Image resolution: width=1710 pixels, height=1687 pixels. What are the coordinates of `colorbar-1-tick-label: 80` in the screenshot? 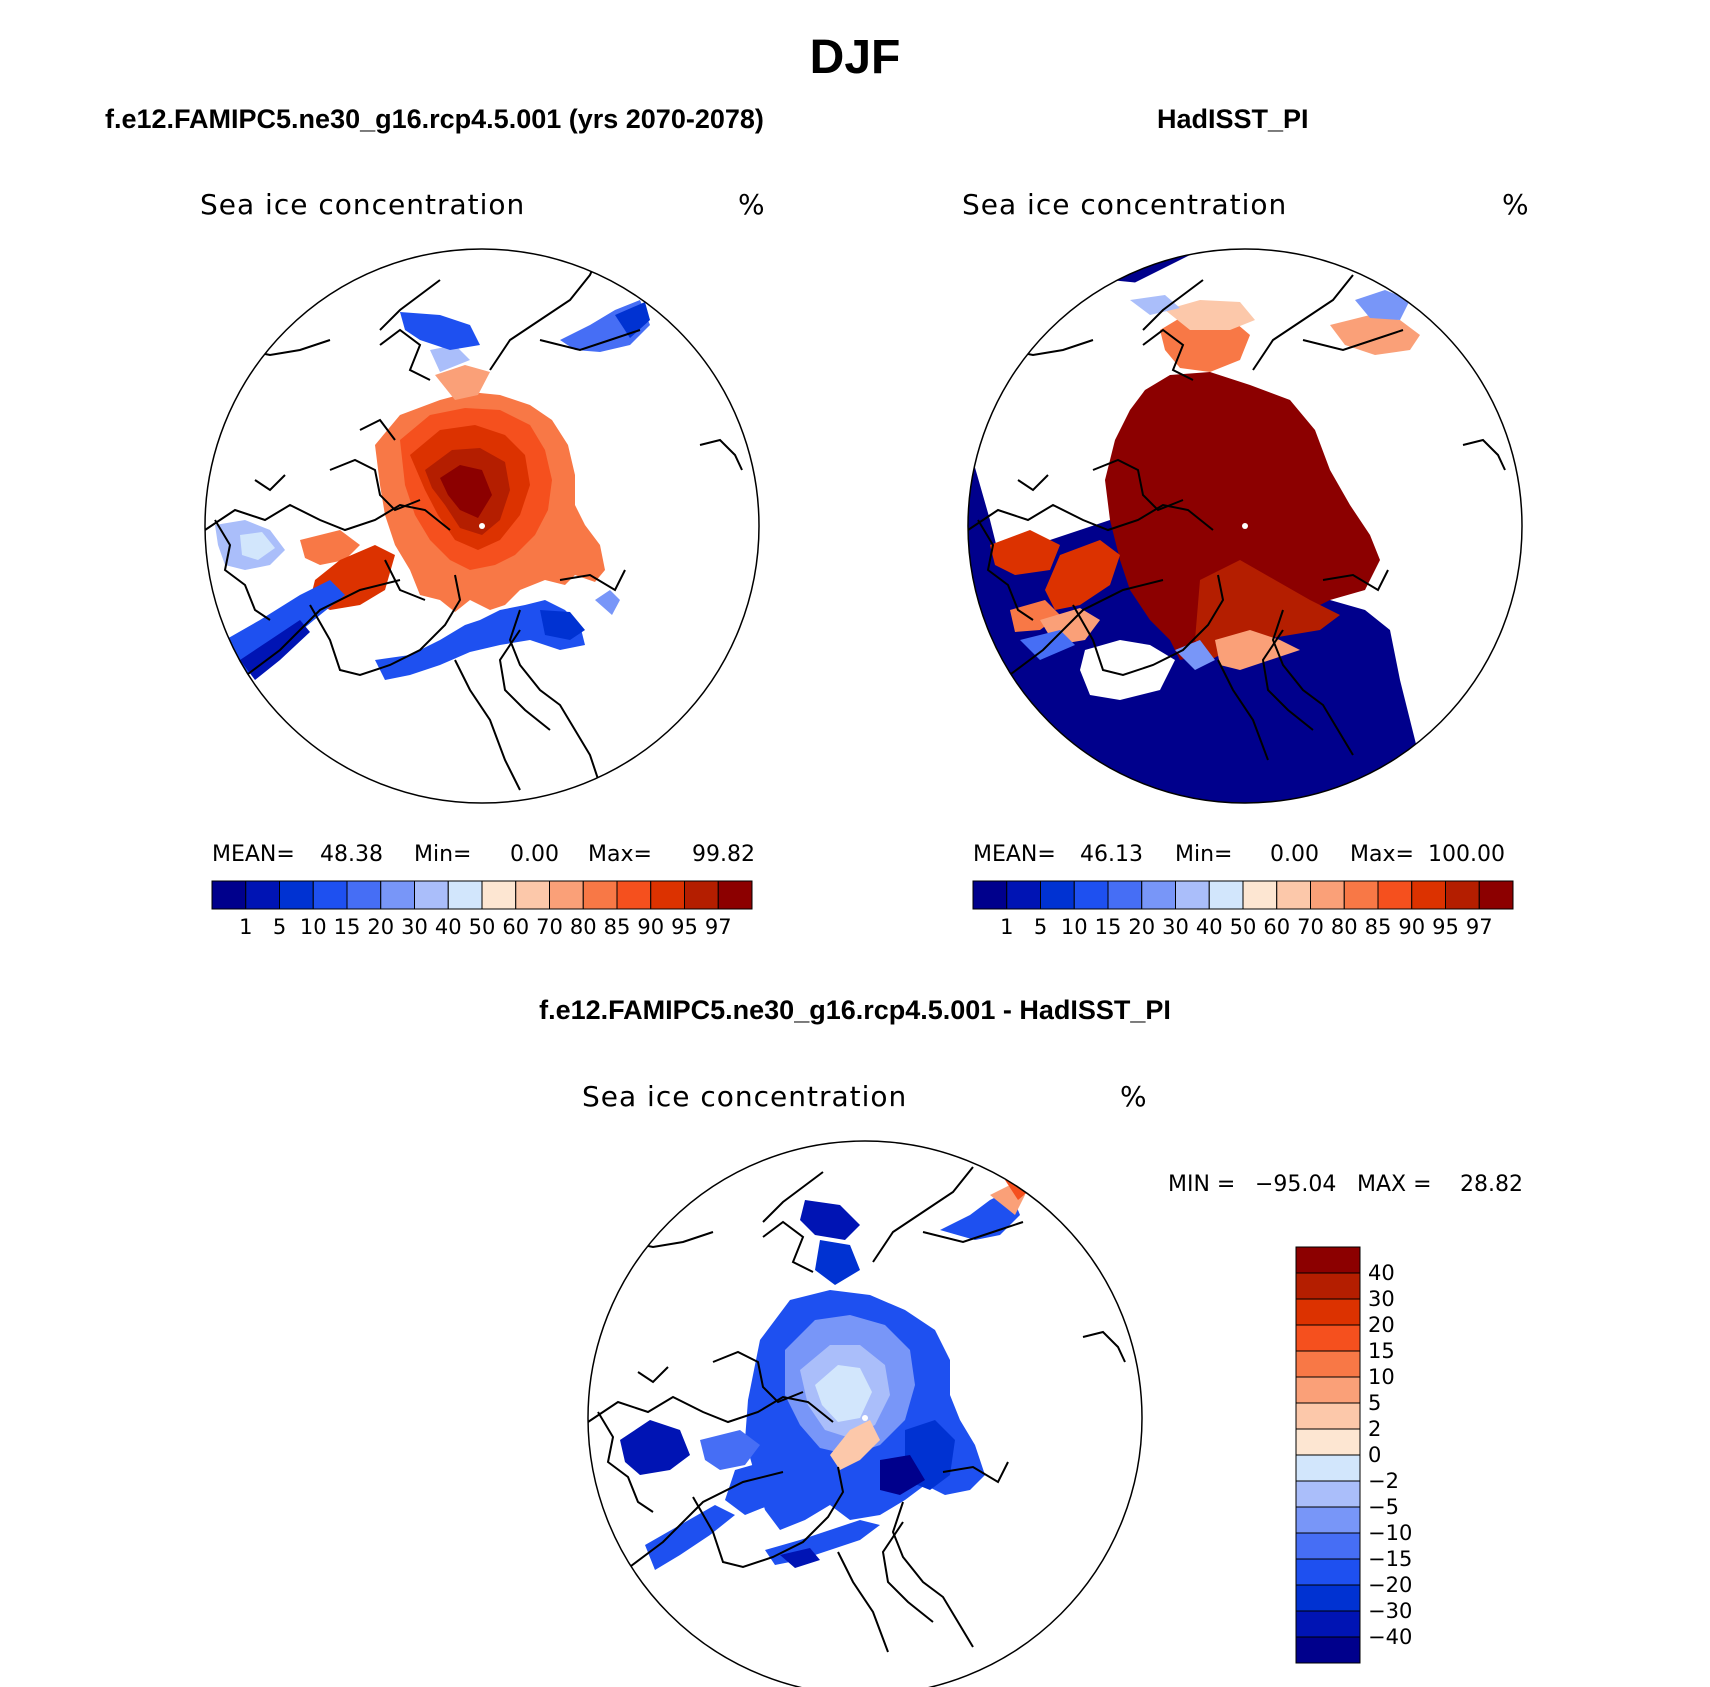 It's located at (583, 927).